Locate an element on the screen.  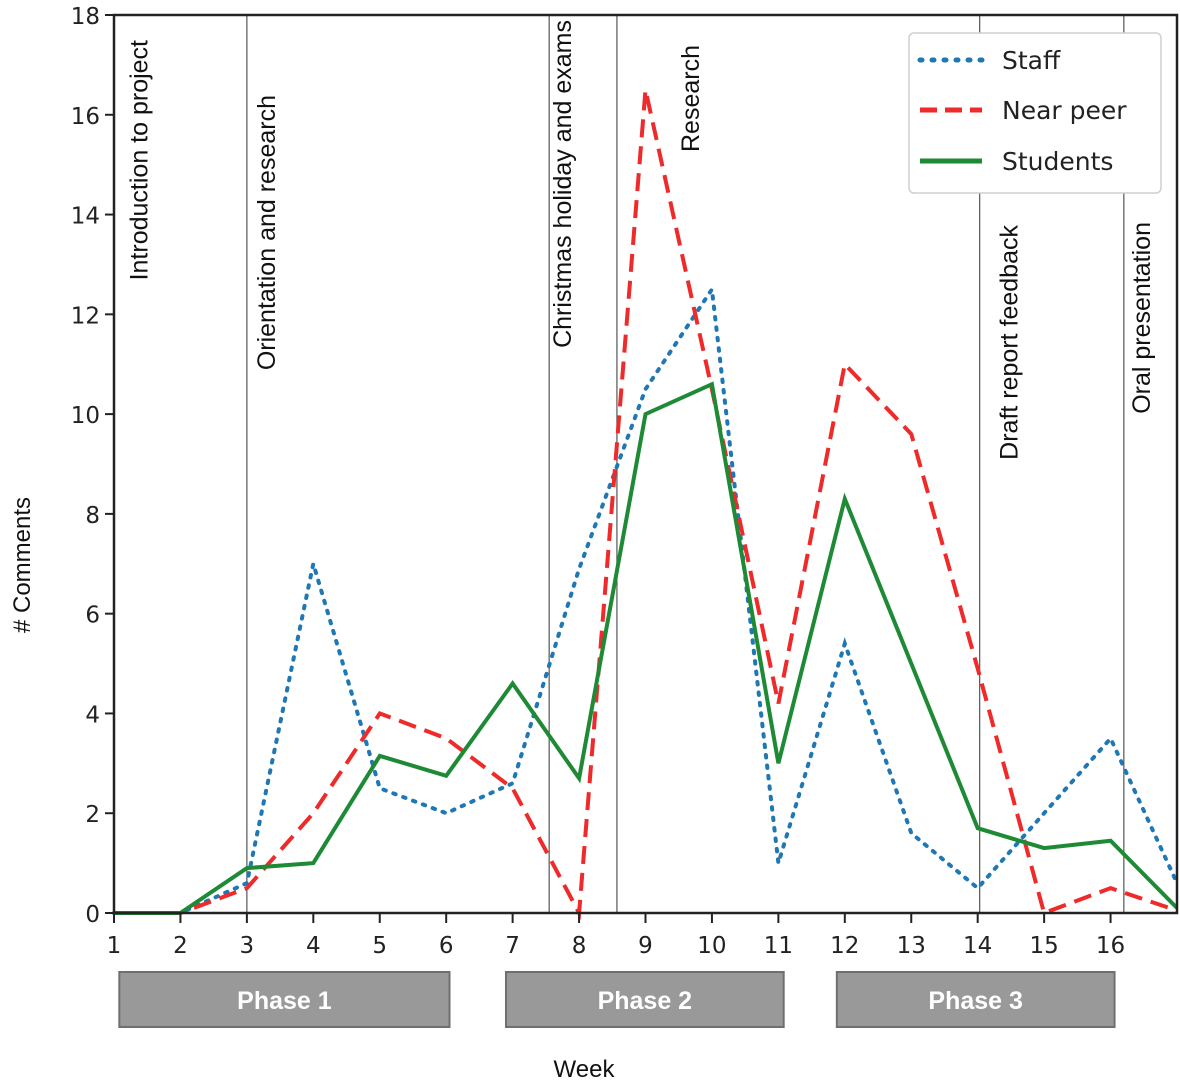
event-label: Orientation and research is located at coordinates (267, 232).